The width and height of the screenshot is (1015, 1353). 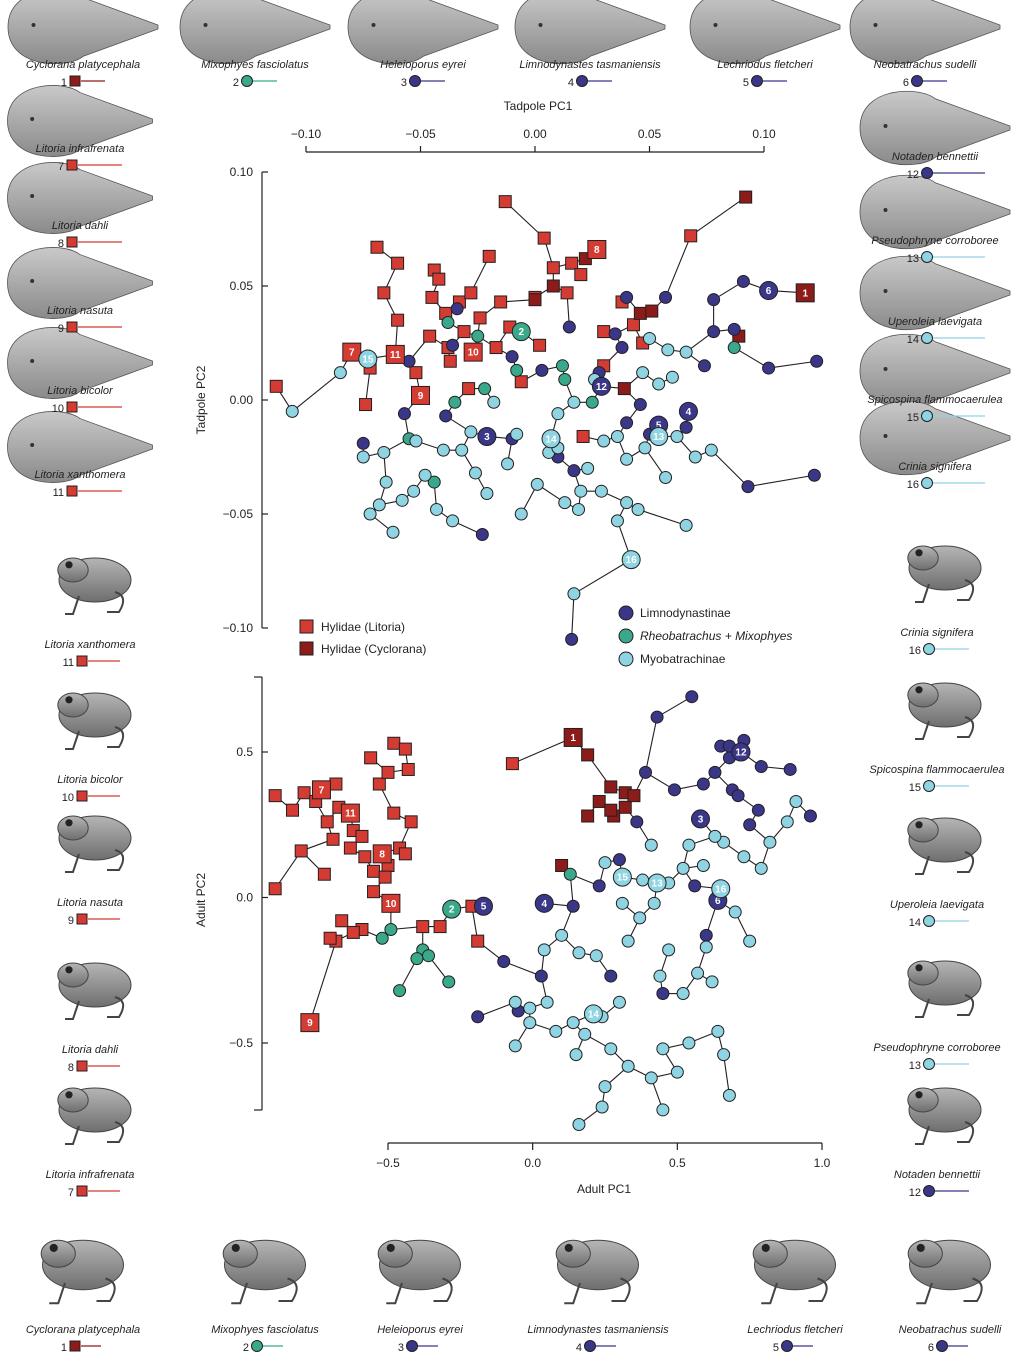 I want to click on tadpole-point-label: 14, so click(x=551, y=439).